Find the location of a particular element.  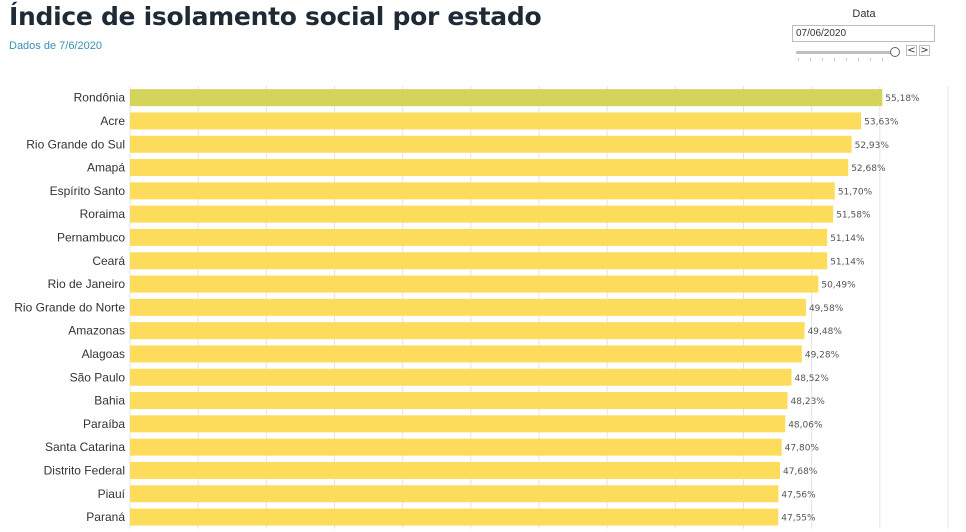

page-title: Índice de isolamento social por estado is located at coordinates (275, 16).